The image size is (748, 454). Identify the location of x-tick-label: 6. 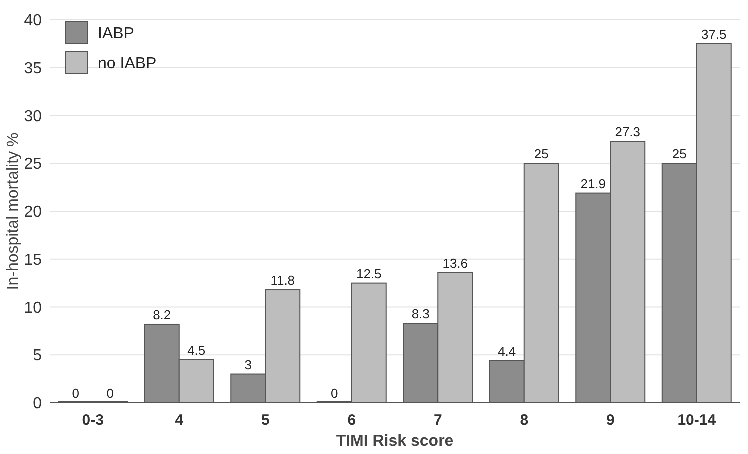
(352, 420).